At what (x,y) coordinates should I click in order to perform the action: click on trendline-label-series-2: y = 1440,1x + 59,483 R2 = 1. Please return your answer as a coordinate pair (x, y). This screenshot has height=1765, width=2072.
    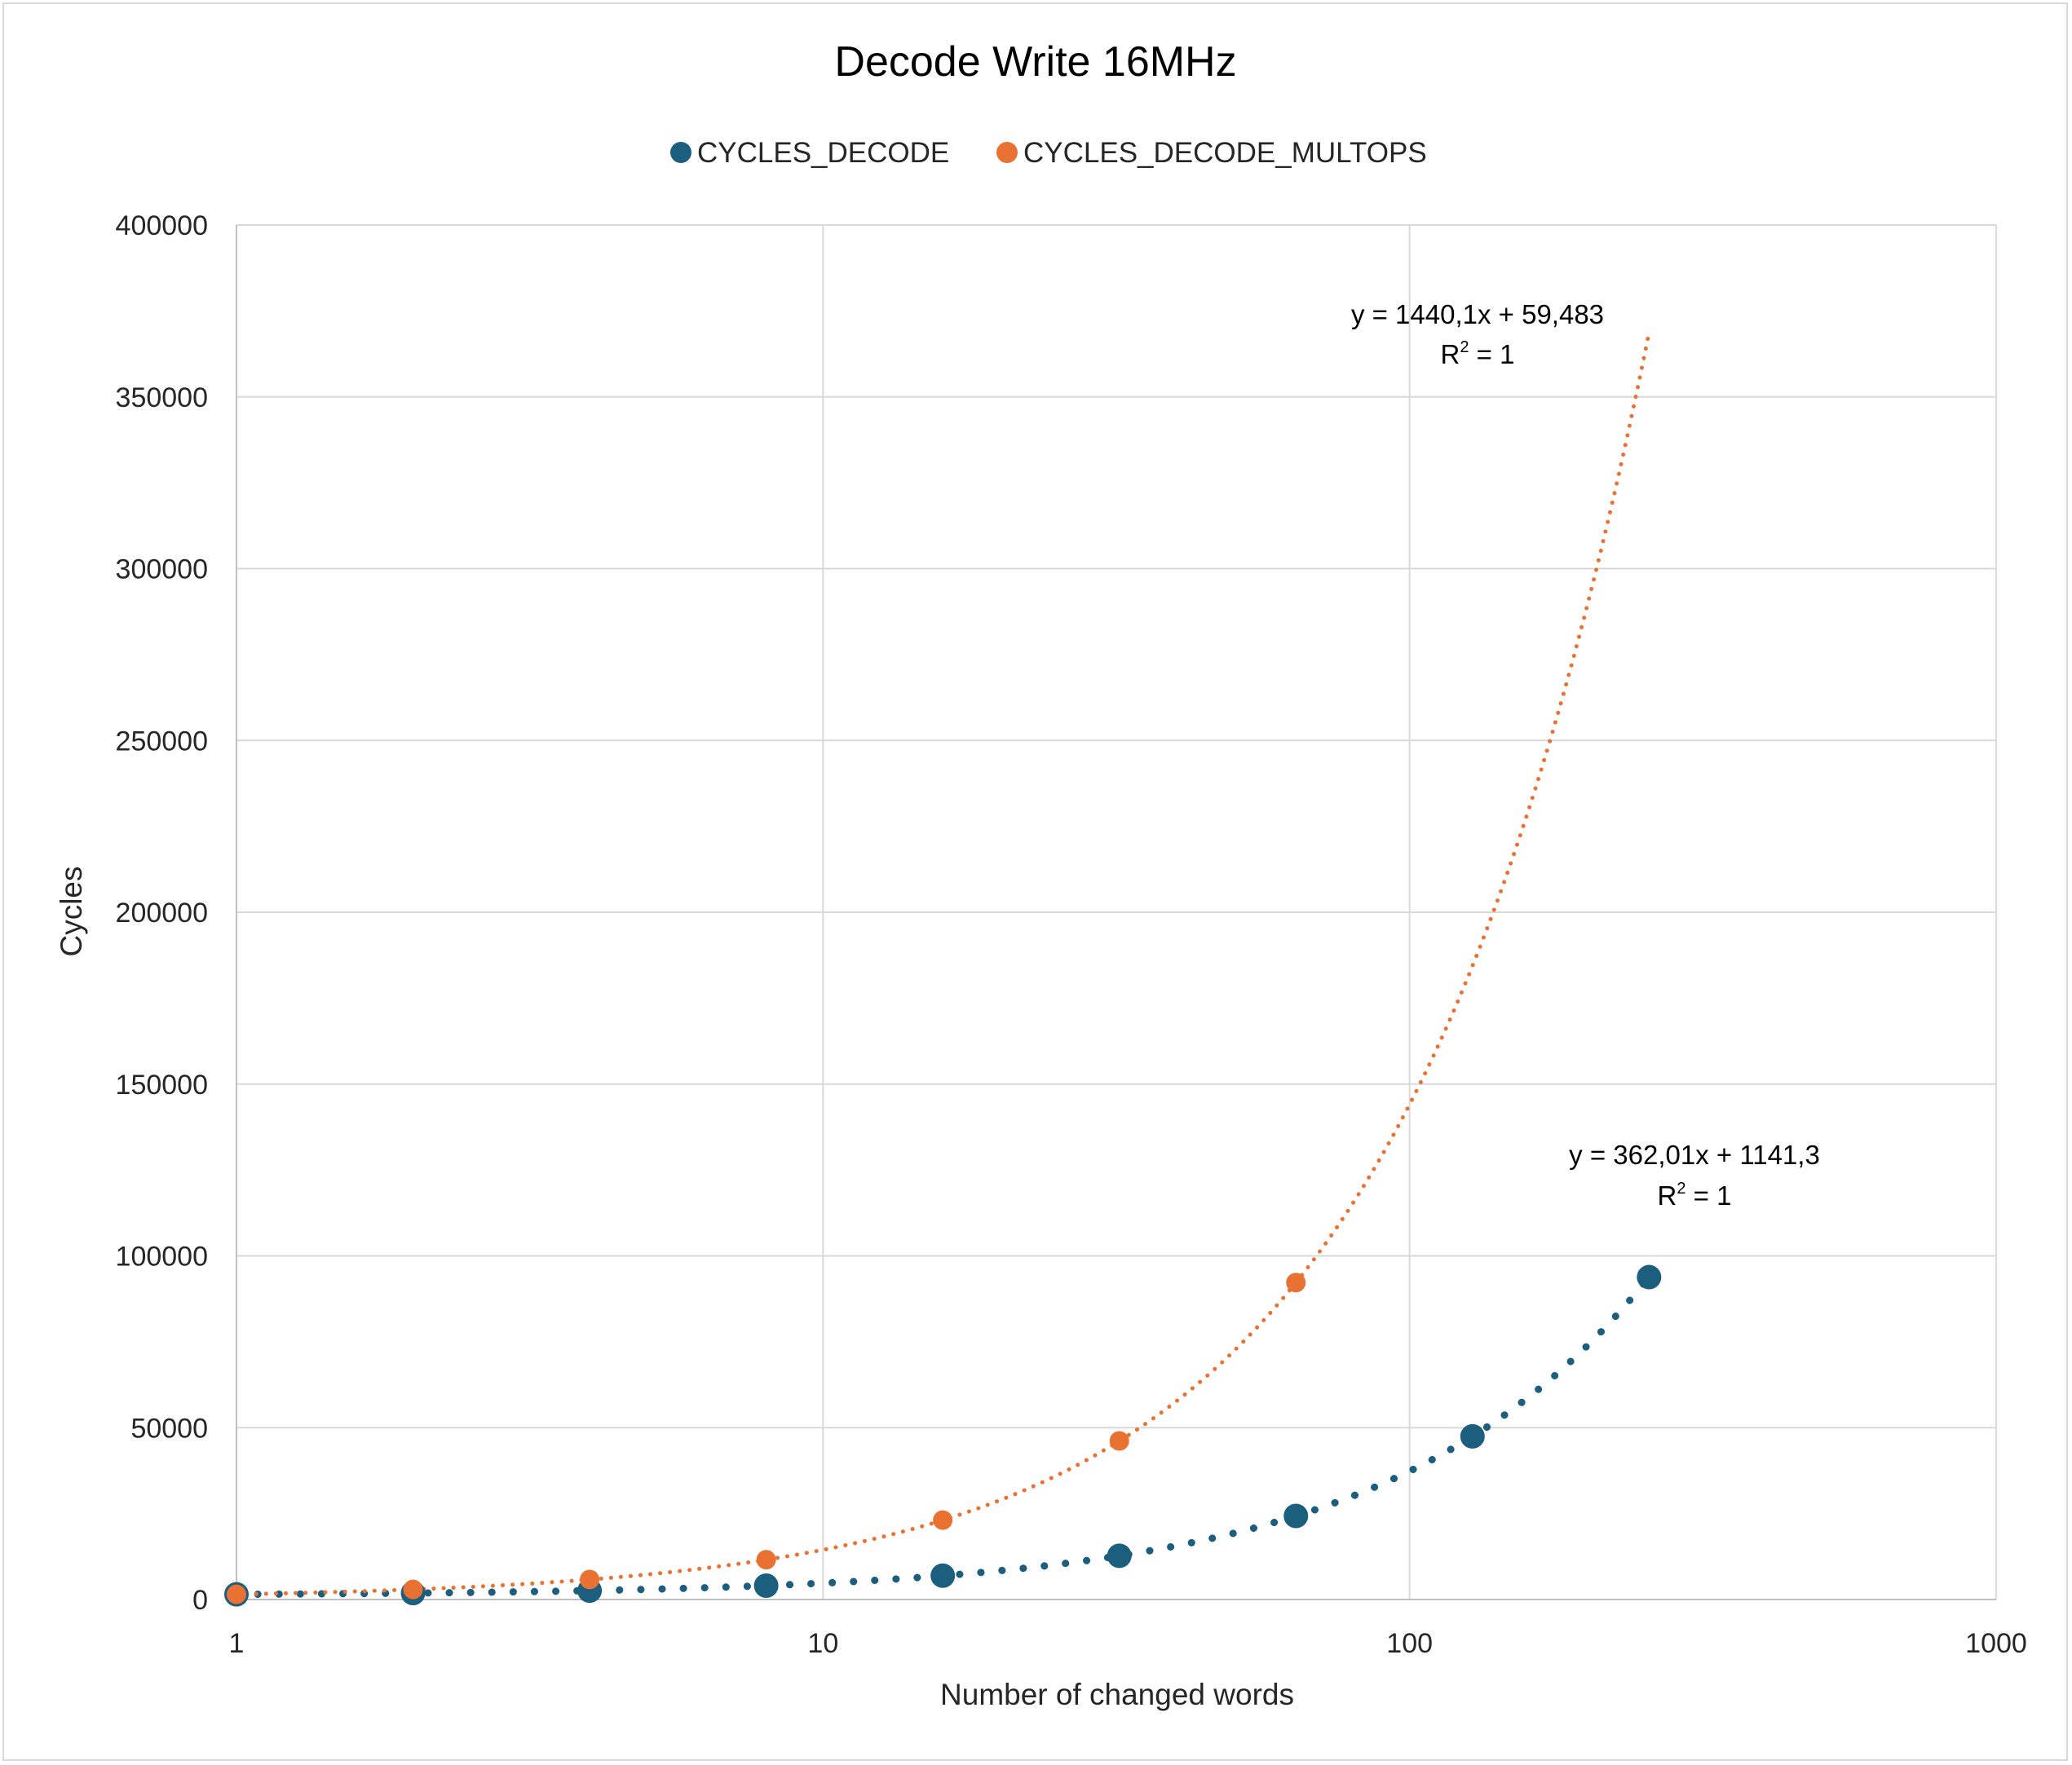
    Looking at the image, I should click on (1477, 334).